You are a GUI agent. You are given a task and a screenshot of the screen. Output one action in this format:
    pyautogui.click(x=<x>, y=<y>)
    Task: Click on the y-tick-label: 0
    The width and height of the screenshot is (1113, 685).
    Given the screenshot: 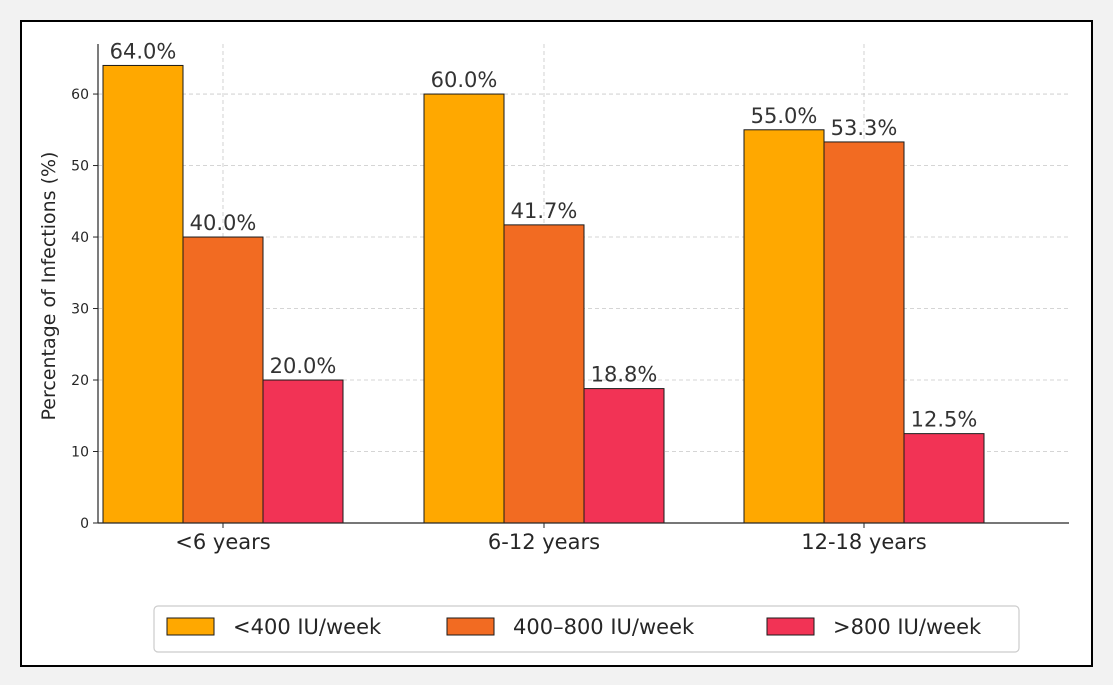 What is the action you would take?
    pyautogui.click(x=84, y=524)
    